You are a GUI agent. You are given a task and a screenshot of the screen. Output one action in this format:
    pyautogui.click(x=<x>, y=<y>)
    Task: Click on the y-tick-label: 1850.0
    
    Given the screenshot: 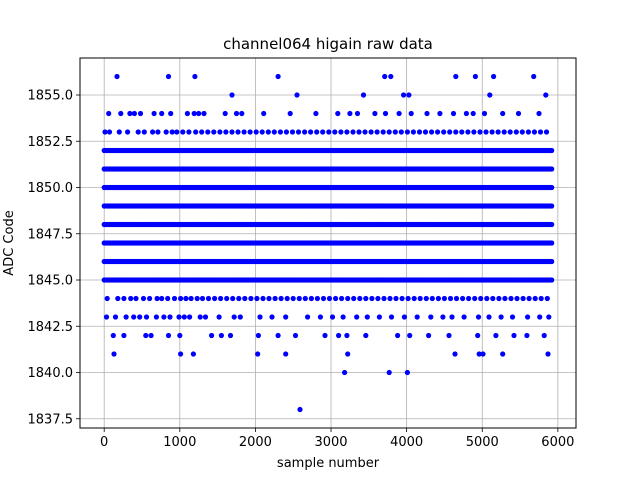 What is the action you would take?
    pyautogui.click(x=51, y=188)
    